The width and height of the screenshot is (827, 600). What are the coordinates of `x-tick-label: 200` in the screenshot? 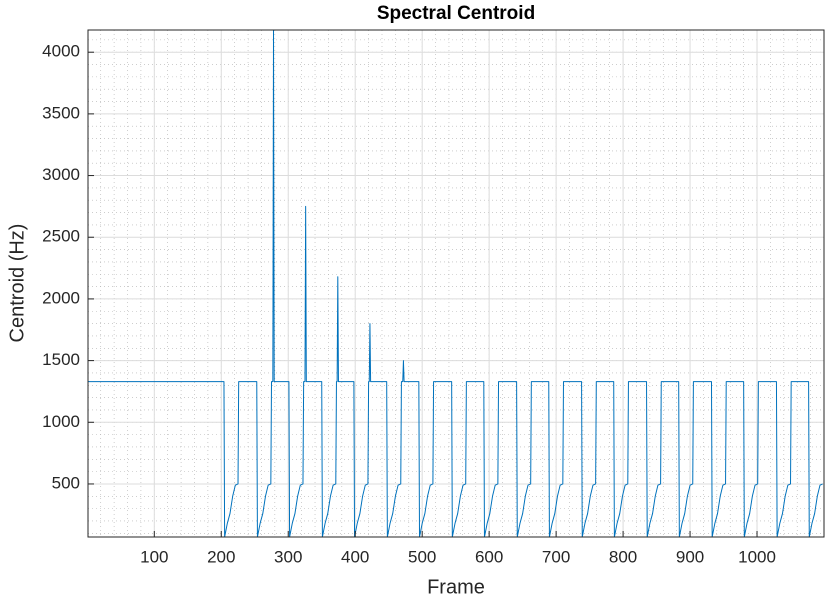 It's located at (221, 556).